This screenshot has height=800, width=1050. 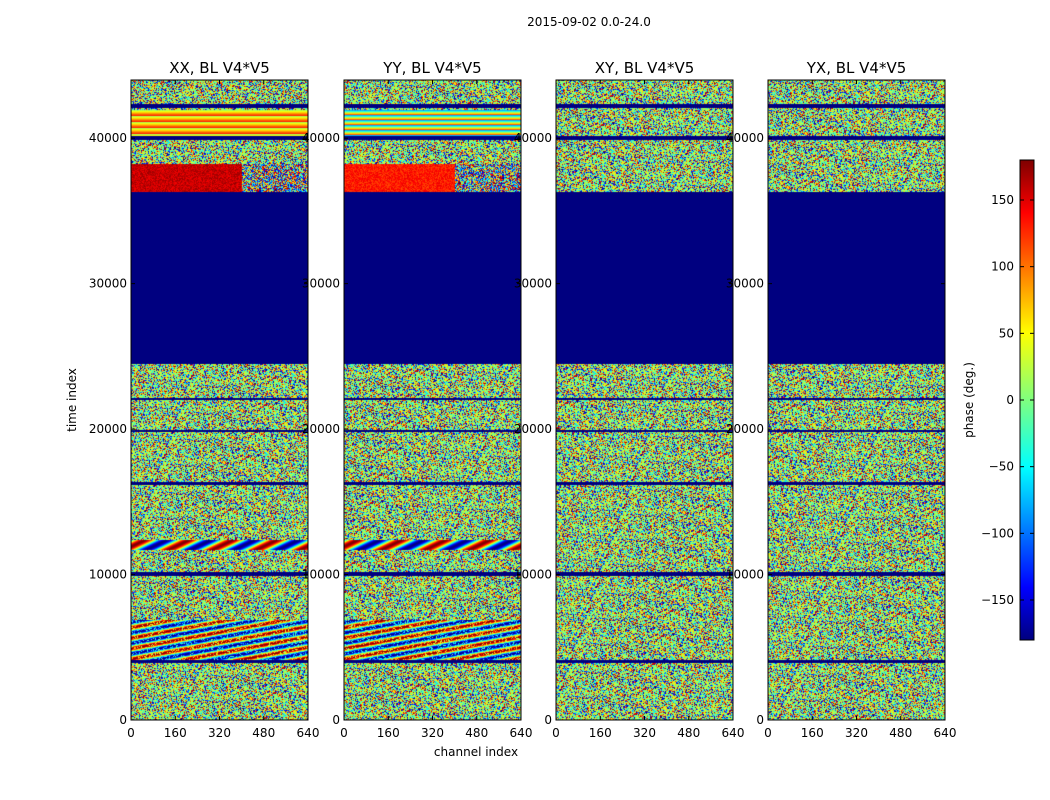 What do you see at coordinates (998, 400) in the screenshot?
I see `colorbar: phase (deg.) −150 −100 −50 0 50 100 150` at bounding box center [998, 400].